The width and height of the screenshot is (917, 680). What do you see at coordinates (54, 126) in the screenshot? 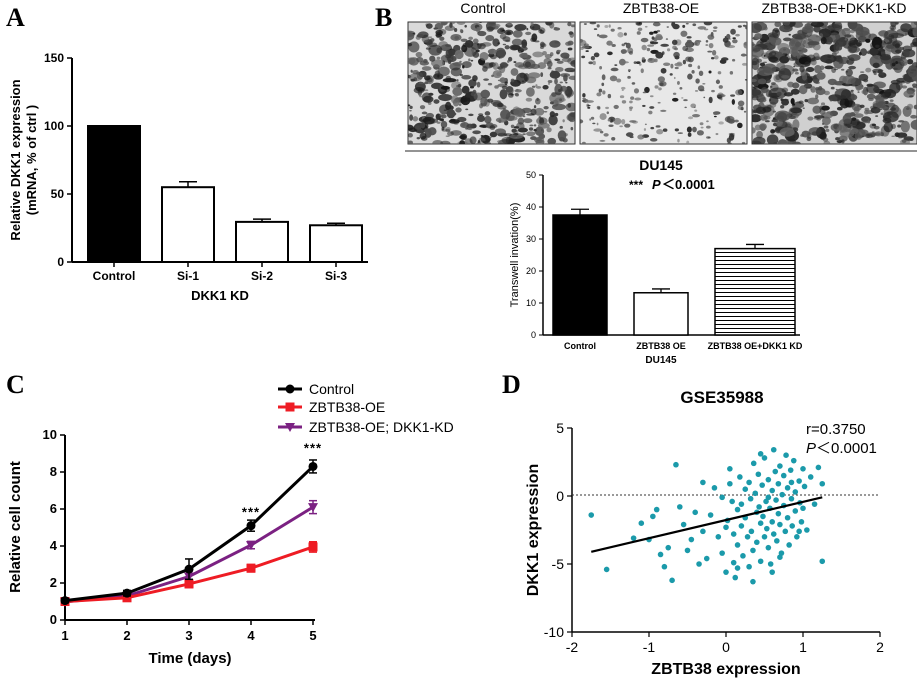
I see `a-y-tick-label: 100` at bounding box center [54, 126].